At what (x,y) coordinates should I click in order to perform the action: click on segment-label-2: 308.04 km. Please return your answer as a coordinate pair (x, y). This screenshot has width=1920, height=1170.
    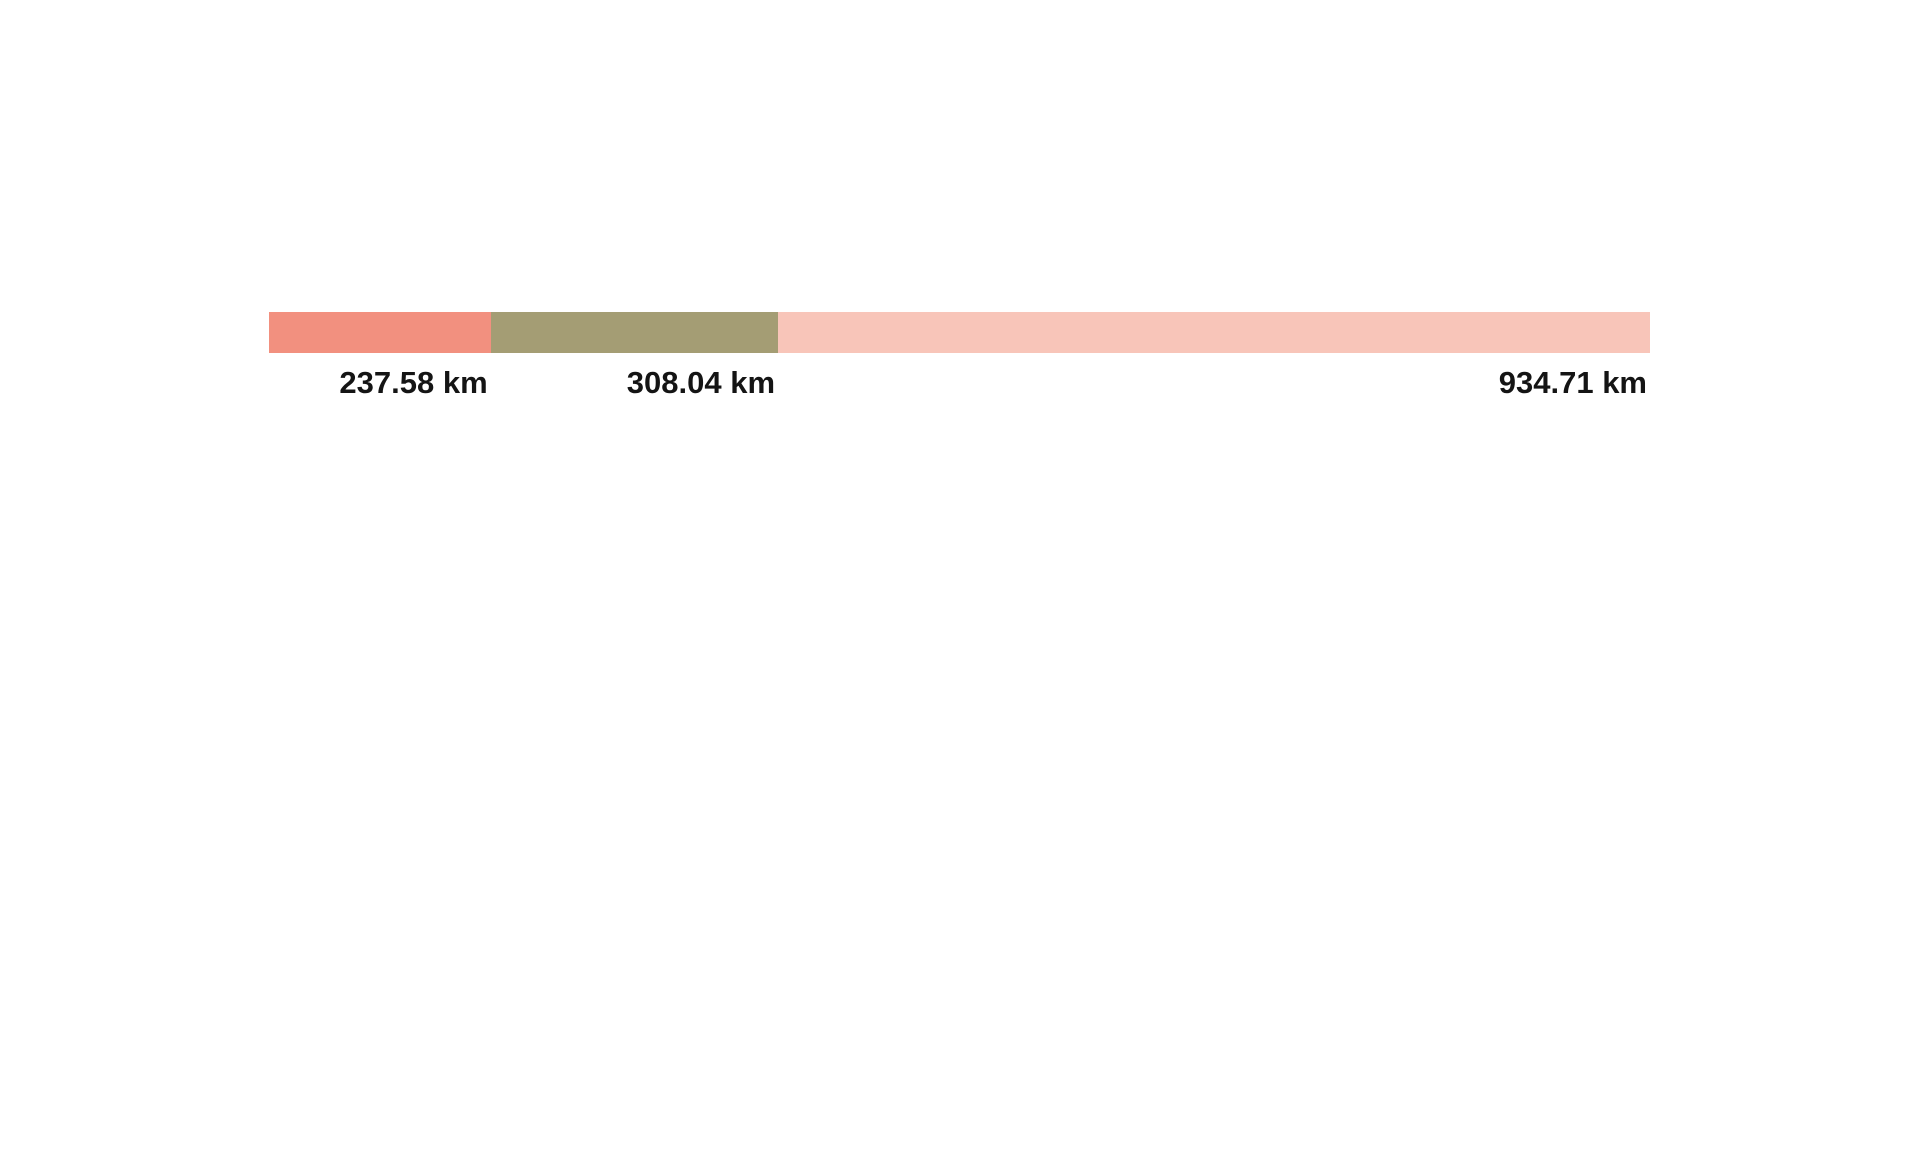
    Looking at the image, I should click on (701, 382).